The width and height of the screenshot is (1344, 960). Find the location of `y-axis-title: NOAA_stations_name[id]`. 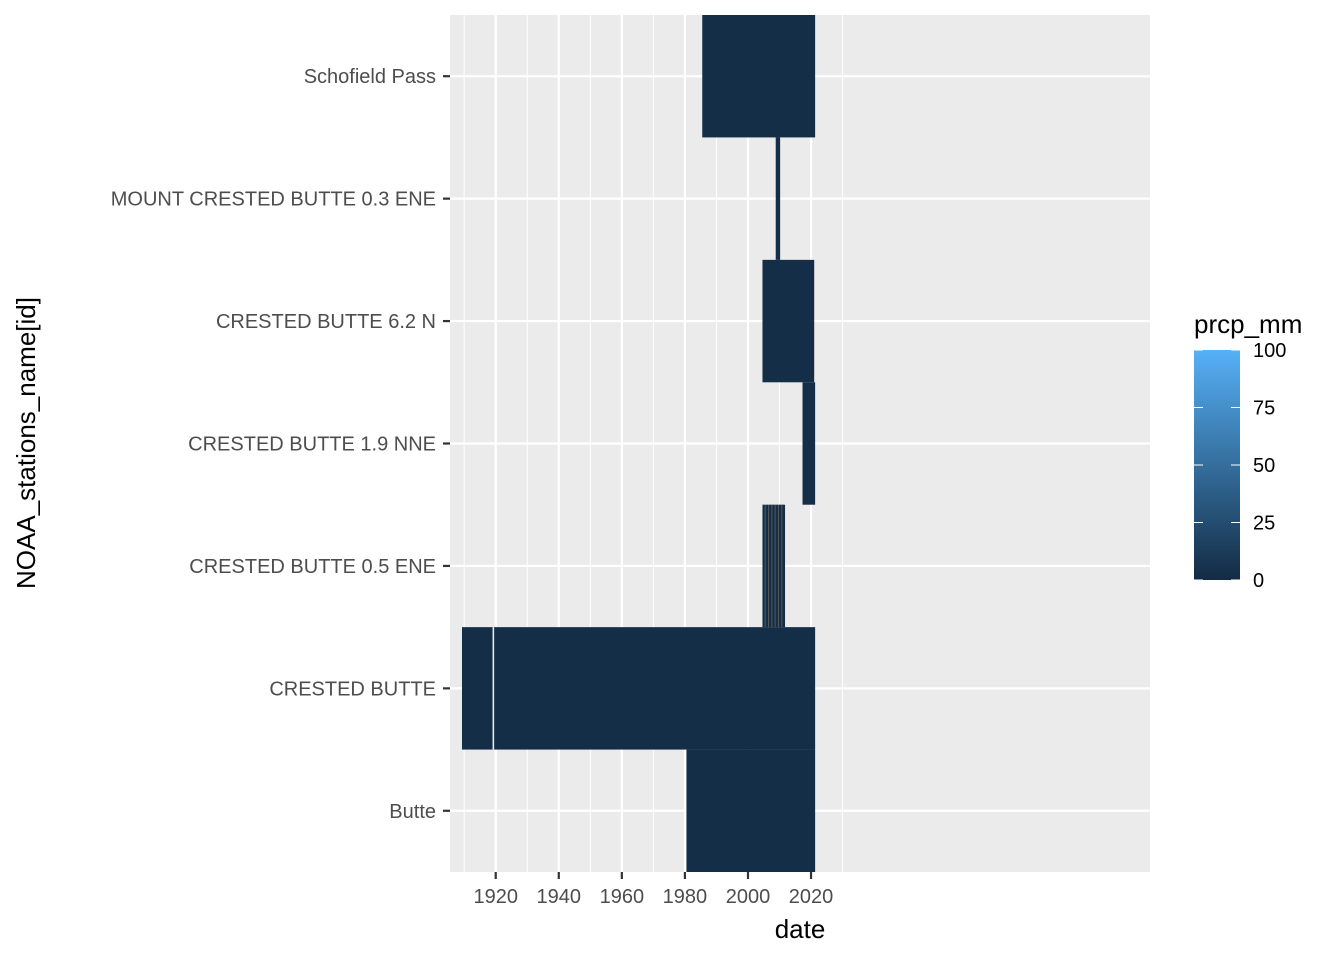

y-axis-title: NOAA_stations_name[id] is located at coordinates (26, 443).